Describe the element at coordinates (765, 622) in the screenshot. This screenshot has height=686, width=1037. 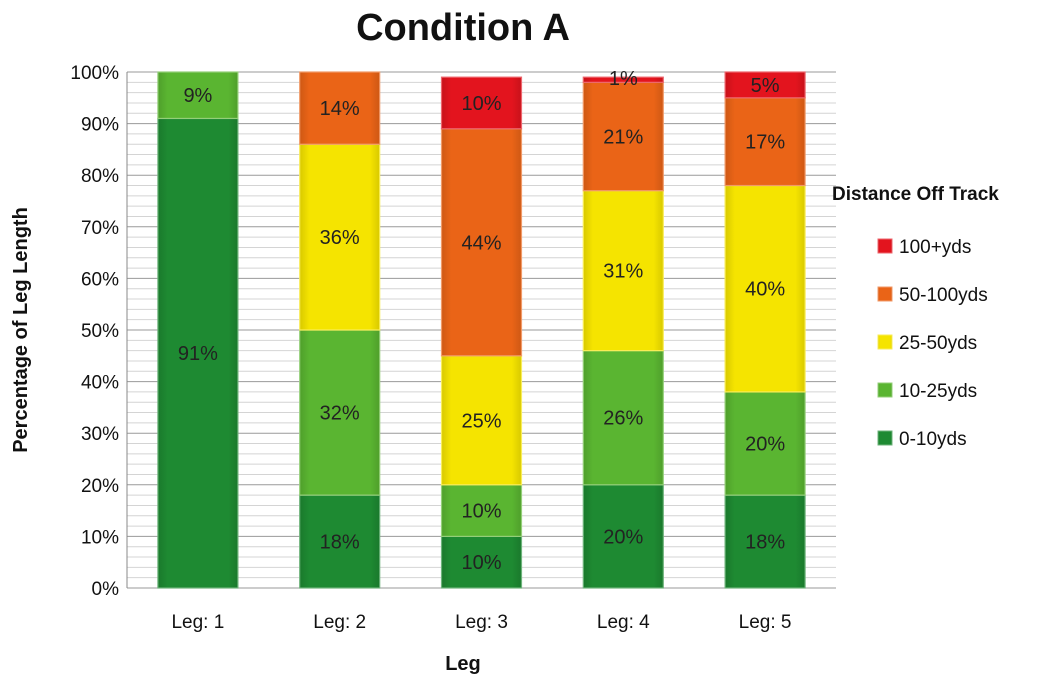
I see `x-tick-label: Leg: 5` at that location.